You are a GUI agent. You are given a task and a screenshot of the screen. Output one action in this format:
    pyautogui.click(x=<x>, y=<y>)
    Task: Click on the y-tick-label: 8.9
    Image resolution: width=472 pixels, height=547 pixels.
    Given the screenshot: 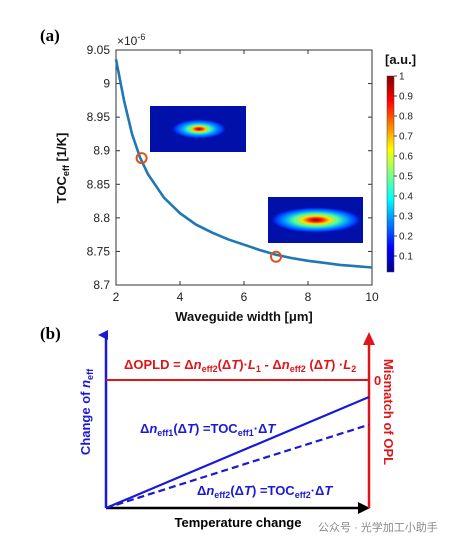 What is the action you would take?
    pyautogui.click(x=101, y=151)
    